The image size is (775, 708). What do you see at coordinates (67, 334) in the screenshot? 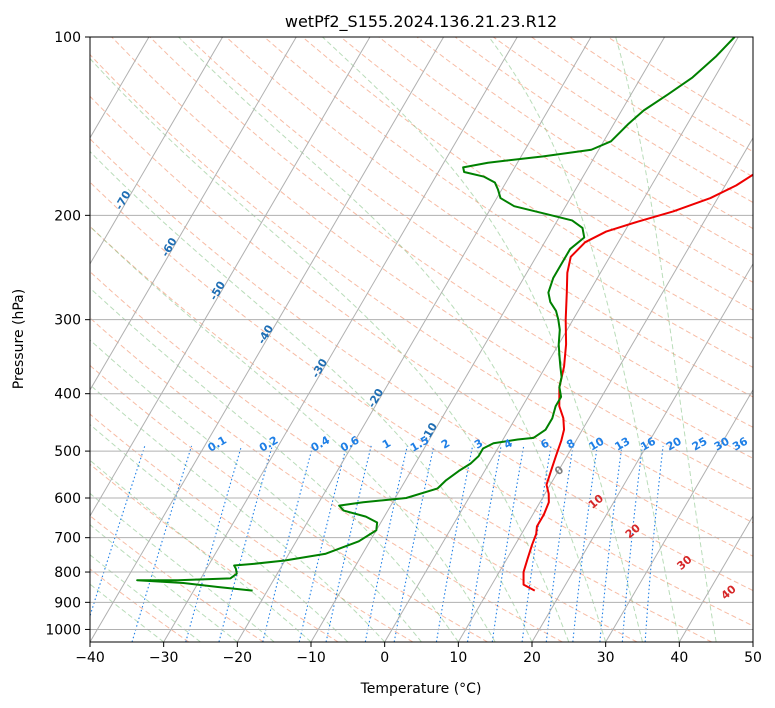
I see `y-axis-ticks: 1000 900 800 700 600 500 400 300 200 100` at bounding box center [67, 334].